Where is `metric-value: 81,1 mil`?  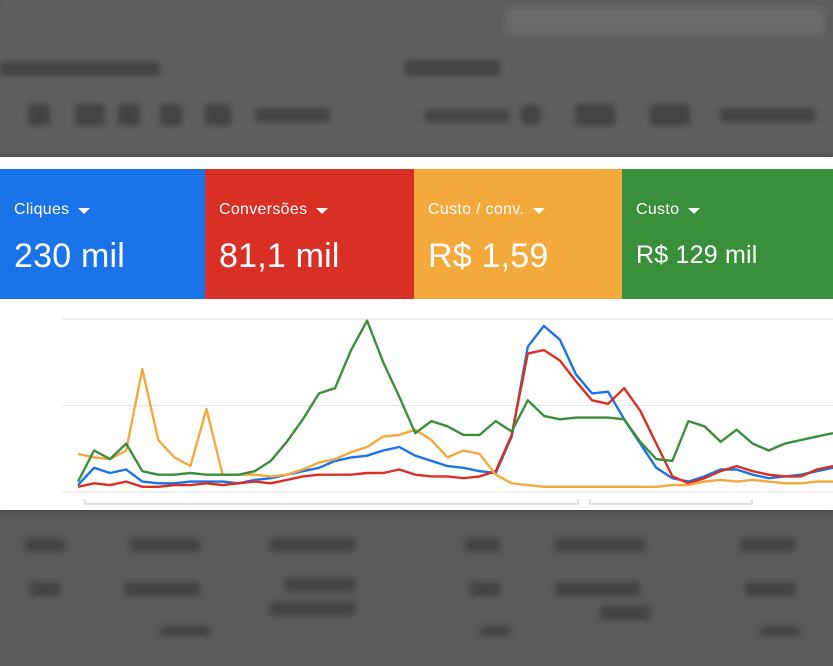
metric-value: 81,1 mil is located at coordinates (279, 256).